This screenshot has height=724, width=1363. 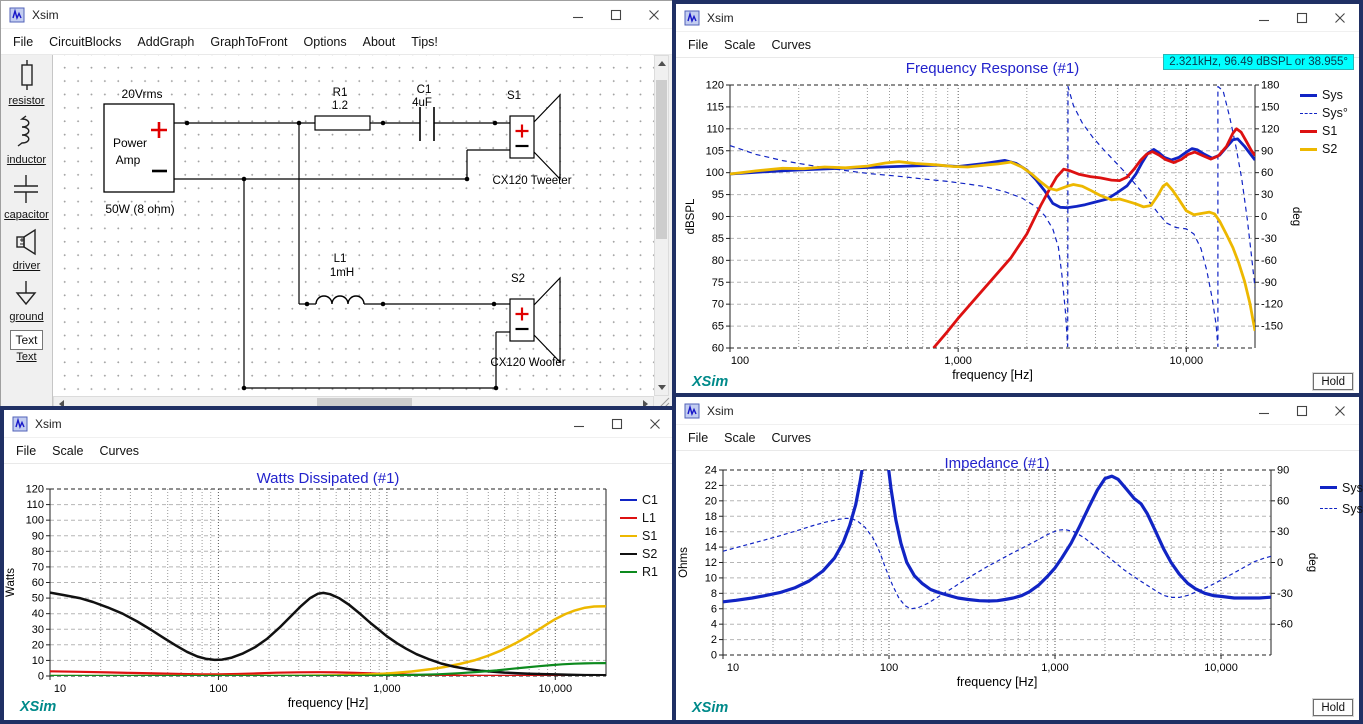 I want to click on menu-item-about: About, so click(x=379, y=41).